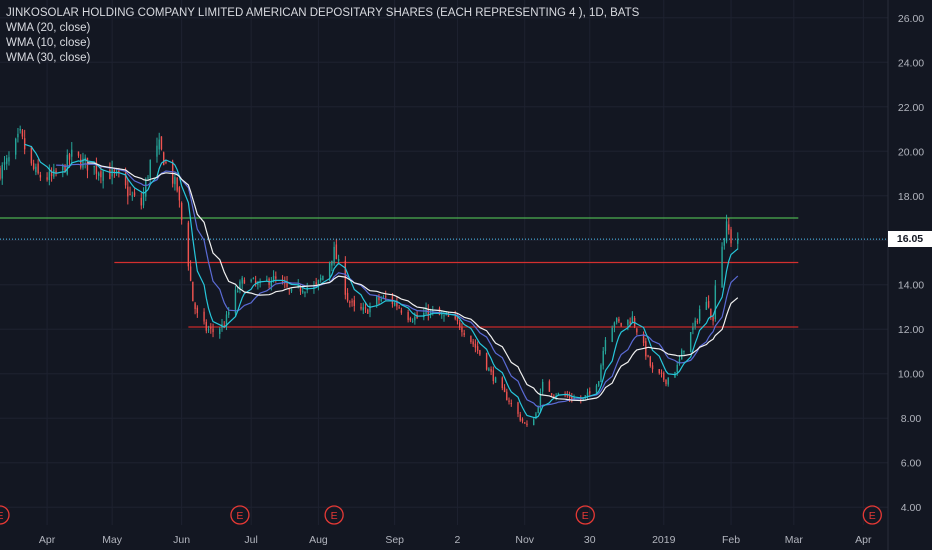 The width and height of the screenshot is (932, 550). Describe the element at coordinates (911, 152) in the screenshot. I see `y-tick-label: 20.00` at that location.